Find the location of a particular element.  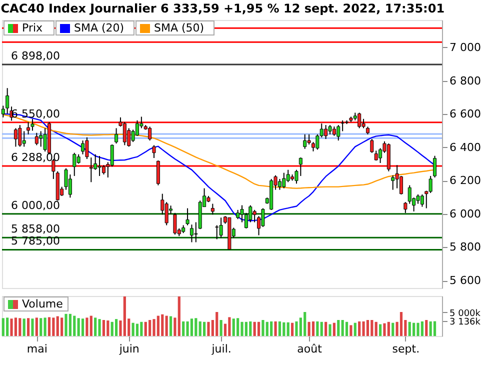

y-tick-label: 6 800 is located at coordinates (465, 81).